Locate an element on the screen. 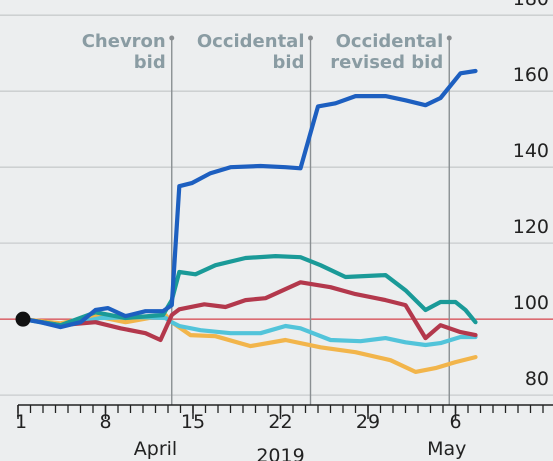 The width and height of the screenshot is (553, 461). month-label: April is located at coordinates (155, 449).